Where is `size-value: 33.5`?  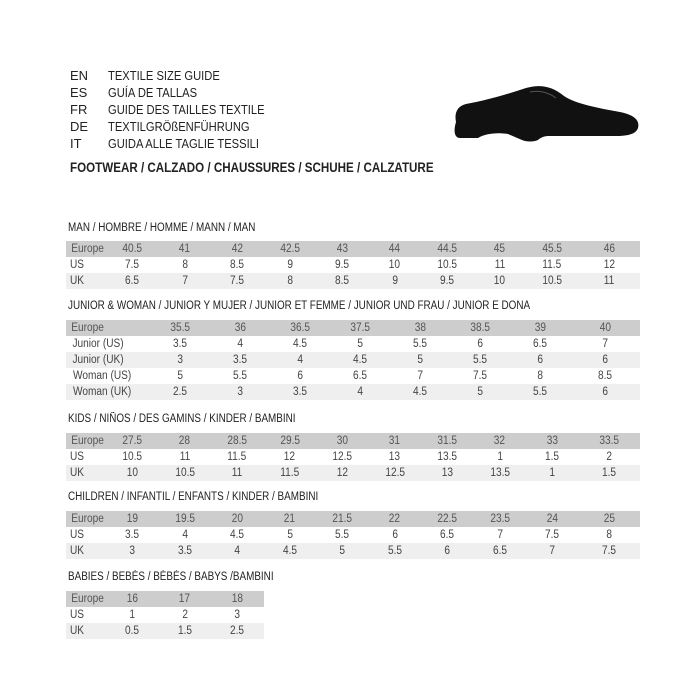 size-value: 33.5 is located at coordinates (609, 441).